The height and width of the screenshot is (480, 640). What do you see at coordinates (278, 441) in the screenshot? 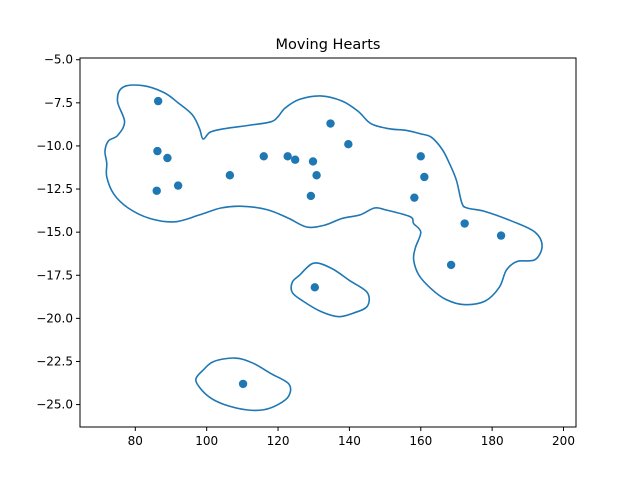
I see `x-tick-label: 120` at bounding box center [278, 441].